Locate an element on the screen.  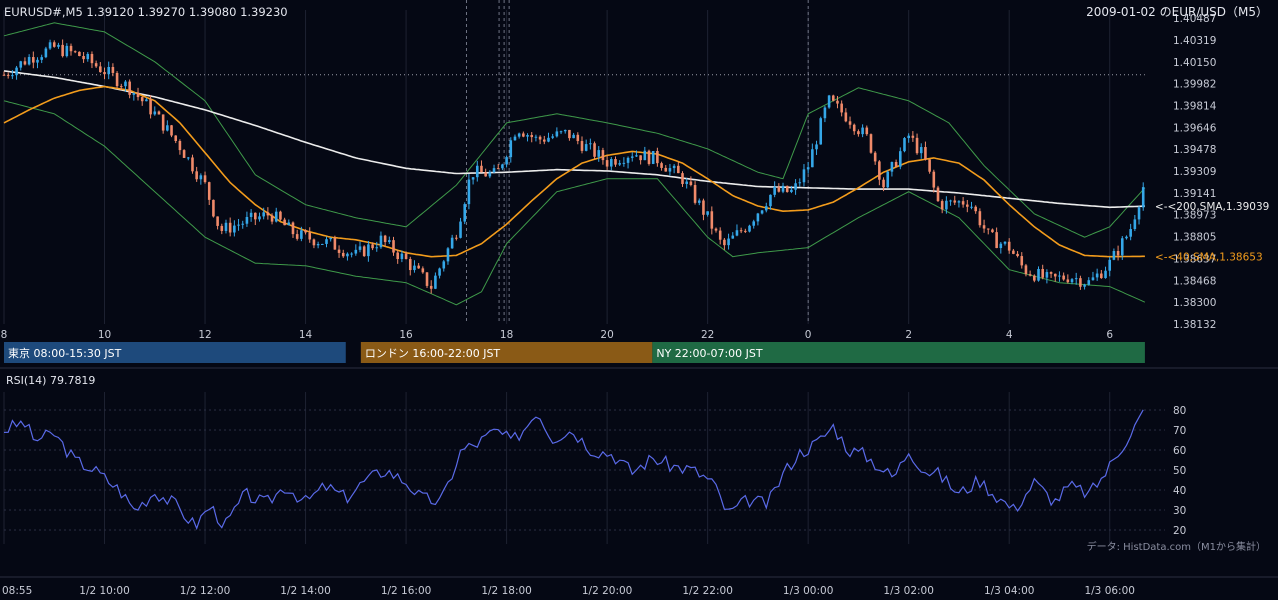
price-tick-label: 1.39982 is located at coordinates (1194, 85).